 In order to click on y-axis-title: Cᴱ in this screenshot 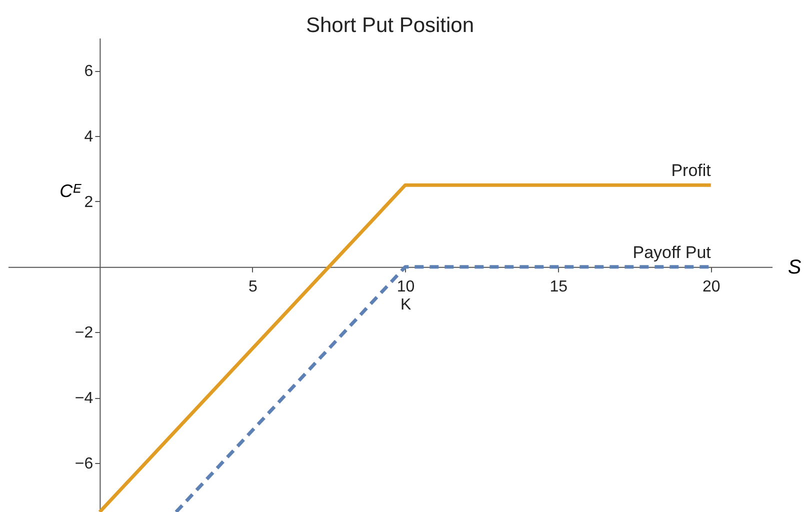, I will do `click(71, 191)`.